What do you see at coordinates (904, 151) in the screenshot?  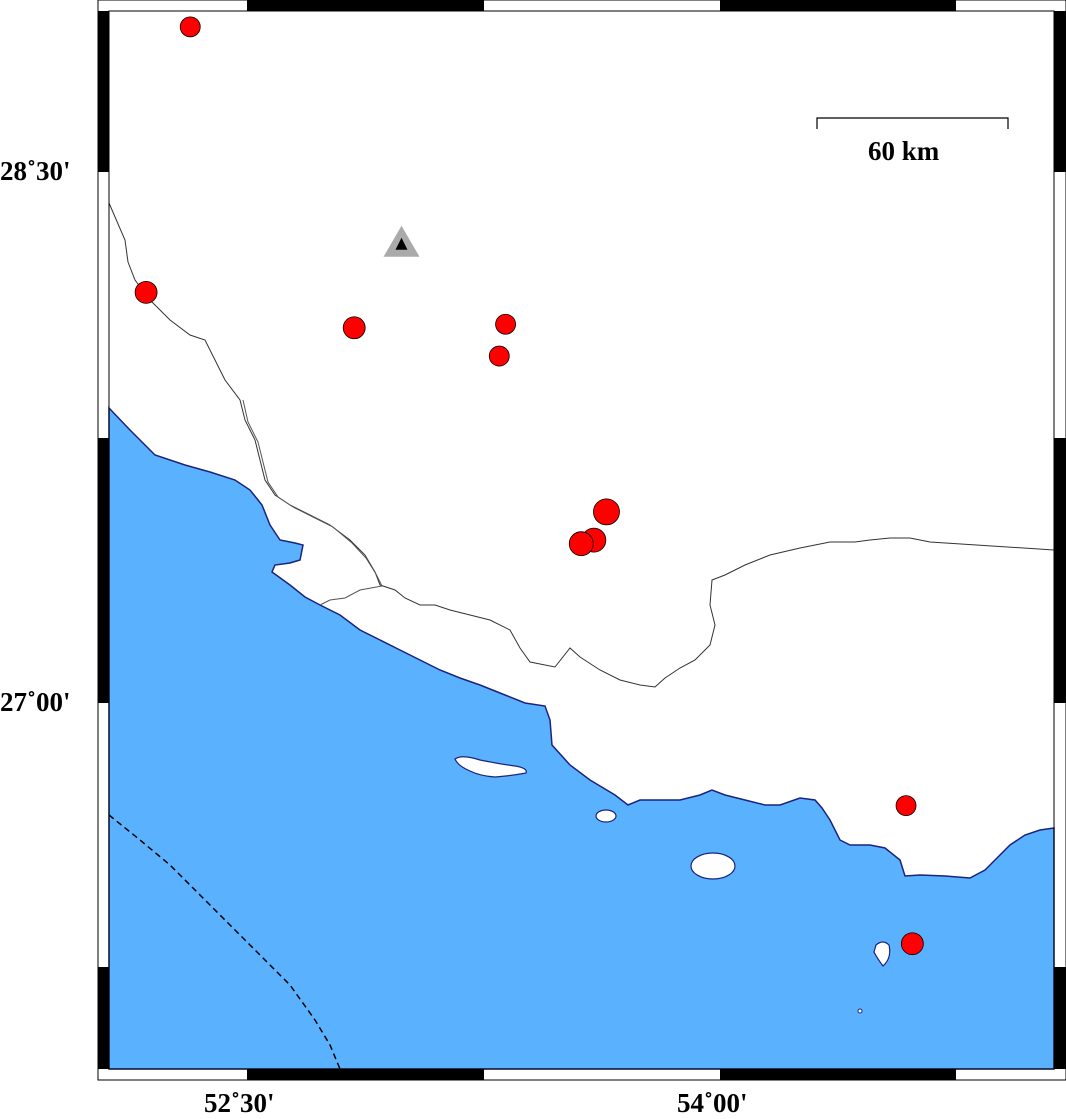 I see `scale-bar-label: 60 km` at bounding box center [904, 151].